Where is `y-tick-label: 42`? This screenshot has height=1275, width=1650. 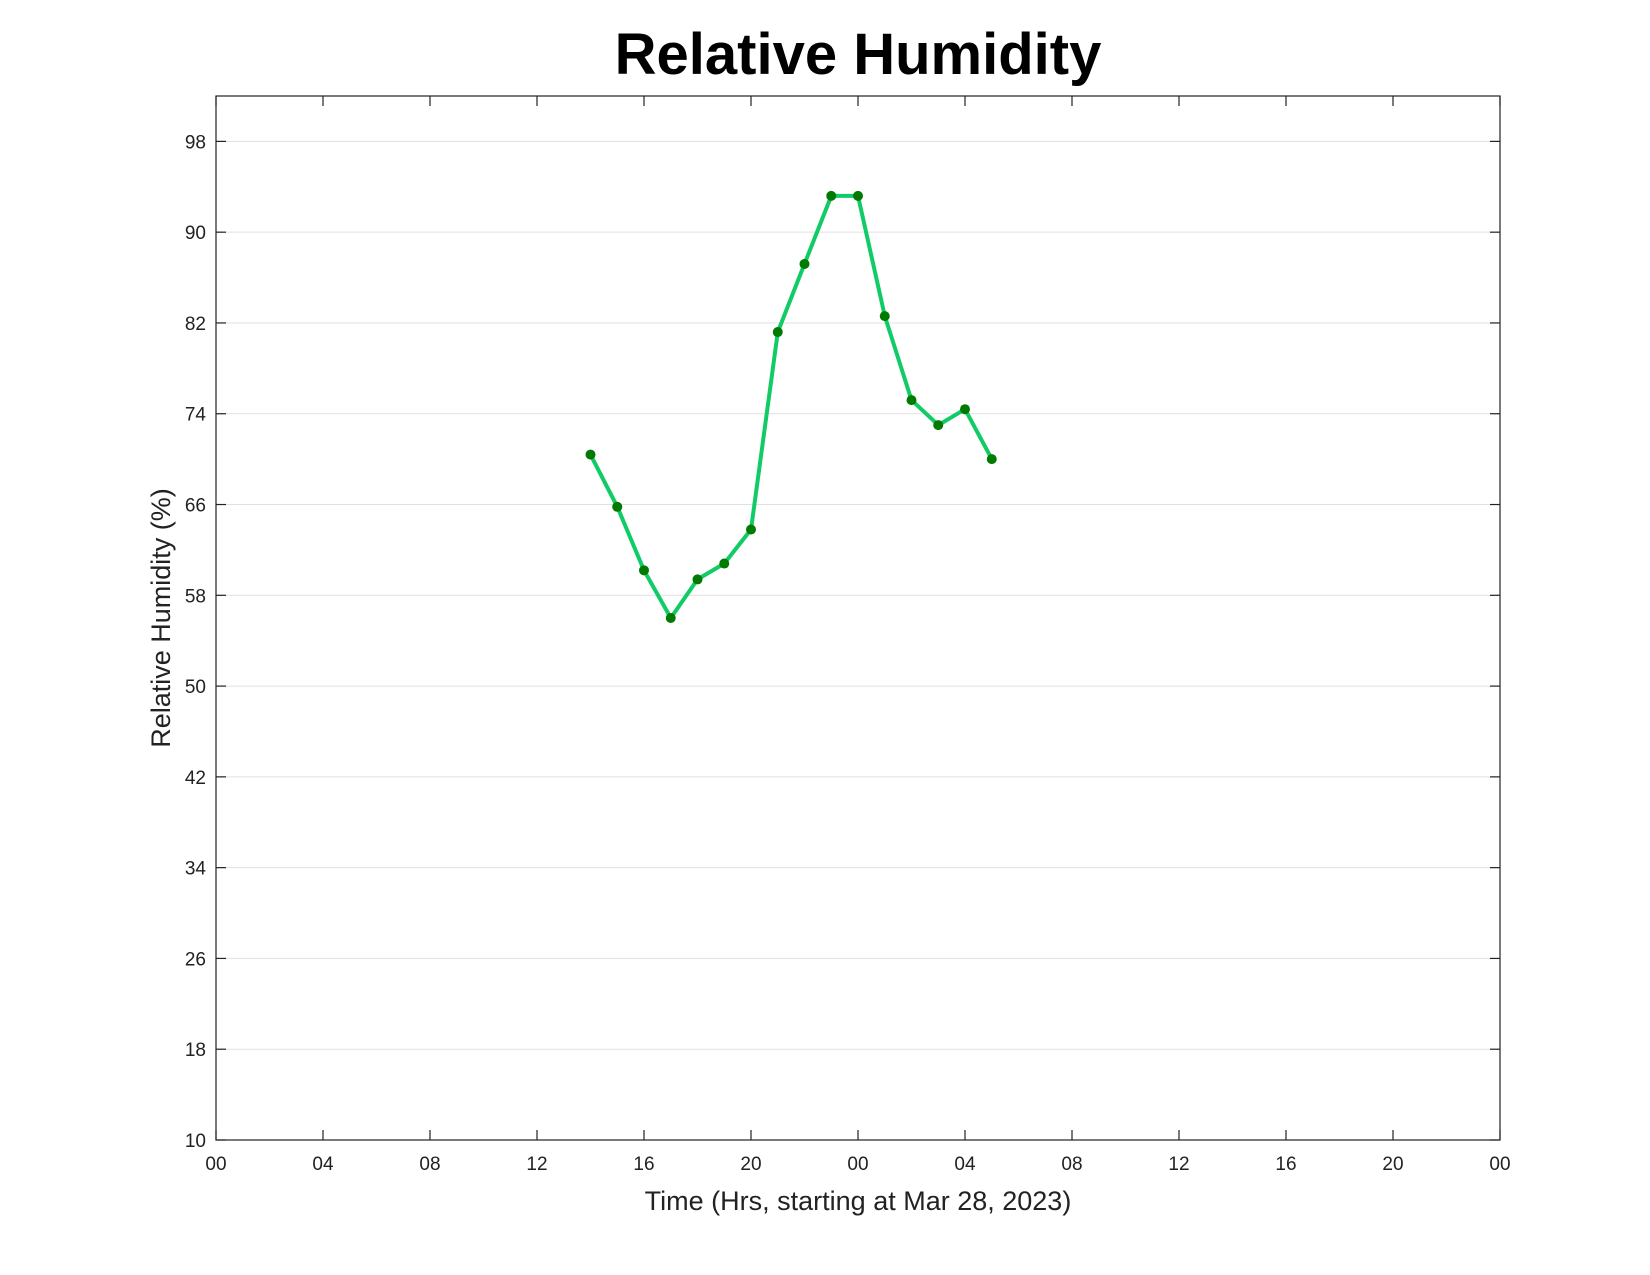
y-tick-label: 42 is located at coordinates (195, 778).